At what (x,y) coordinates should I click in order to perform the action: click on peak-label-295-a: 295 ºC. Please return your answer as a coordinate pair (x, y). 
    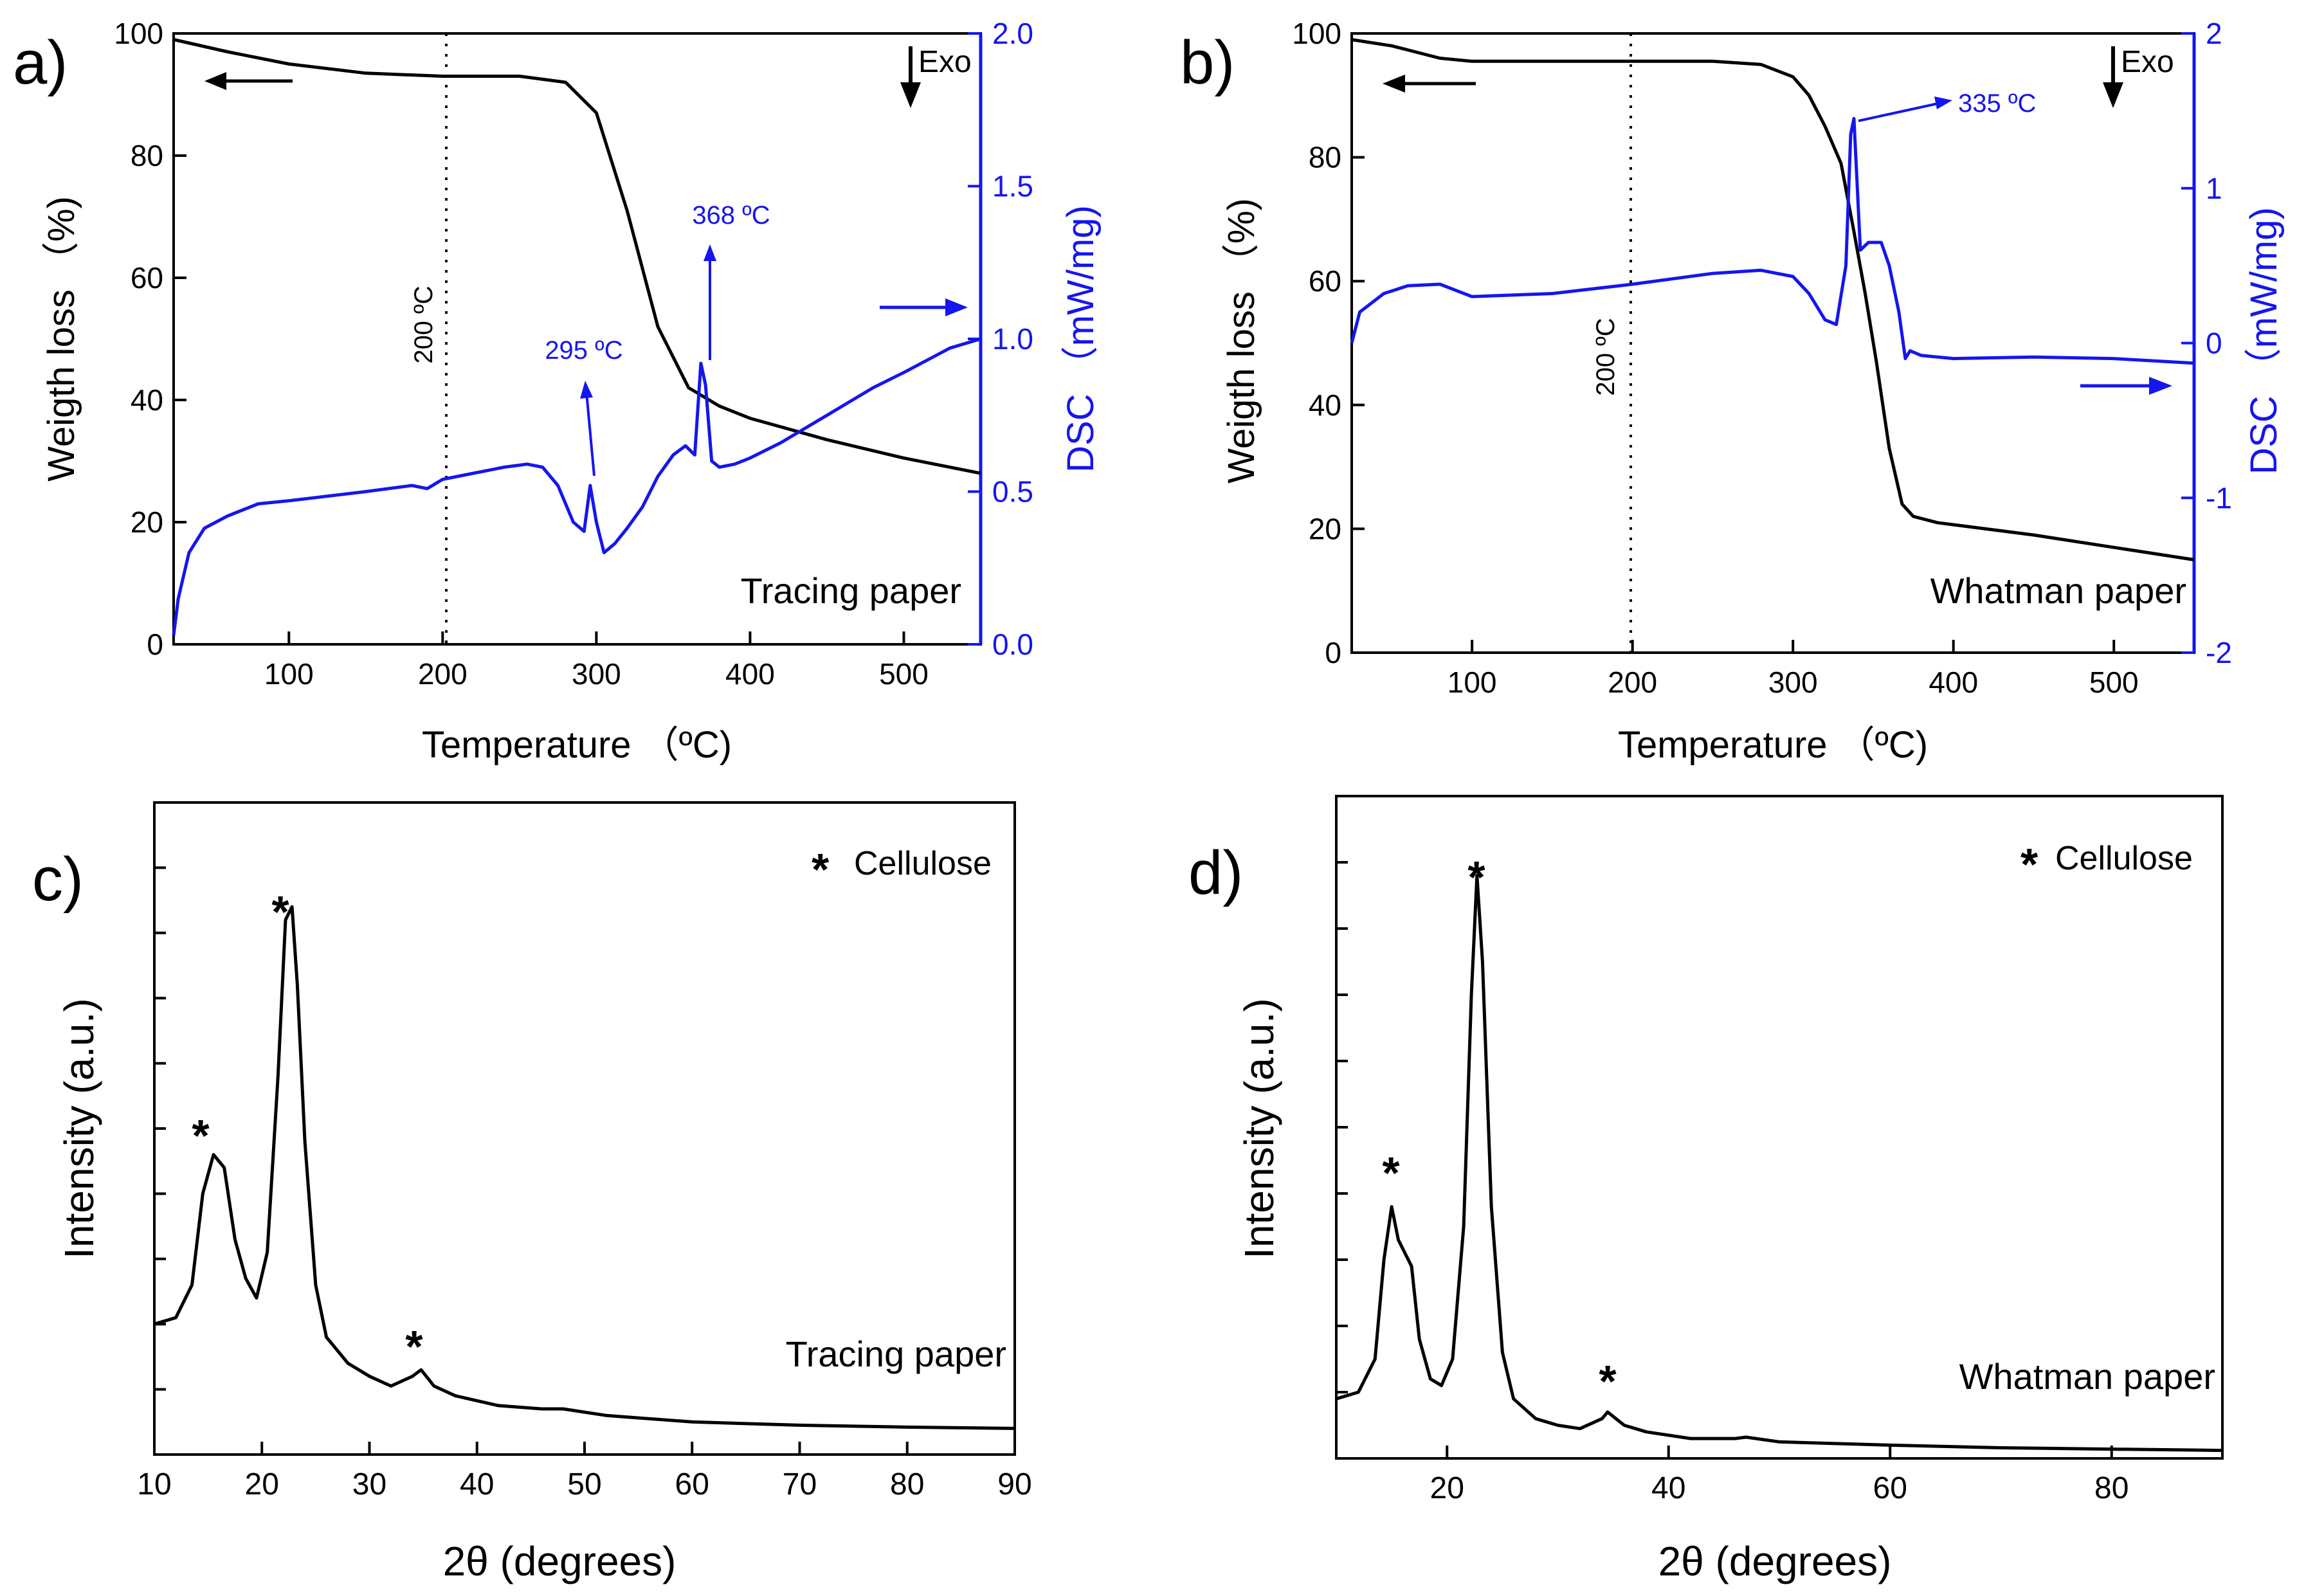
    Looking at the image, I should click on (583, 351).